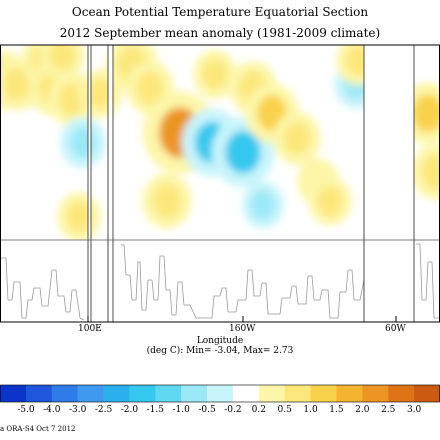  What do you see at coordinates (389, 183) in the screenshot?
I see `land-mask-south-america` at bounding box center [389, 183].